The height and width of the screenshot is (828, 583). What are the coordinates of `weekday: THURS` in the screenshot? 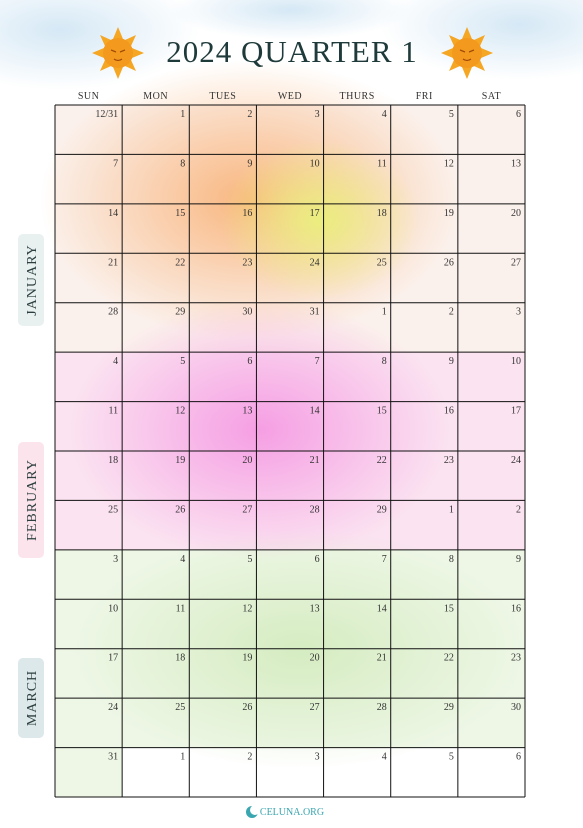 It's located at (356, 96).